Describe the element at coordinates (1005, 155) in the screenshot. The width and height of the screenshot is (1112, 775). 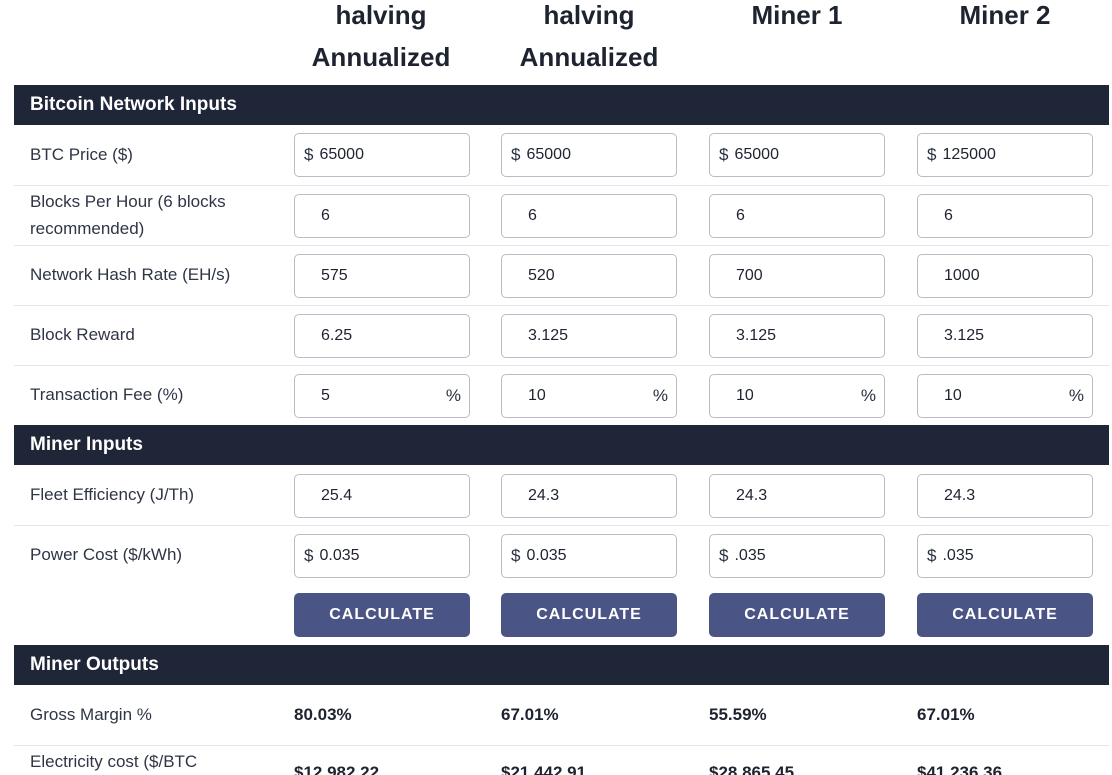
I see `btc-price-input-4: $125000` at that location.